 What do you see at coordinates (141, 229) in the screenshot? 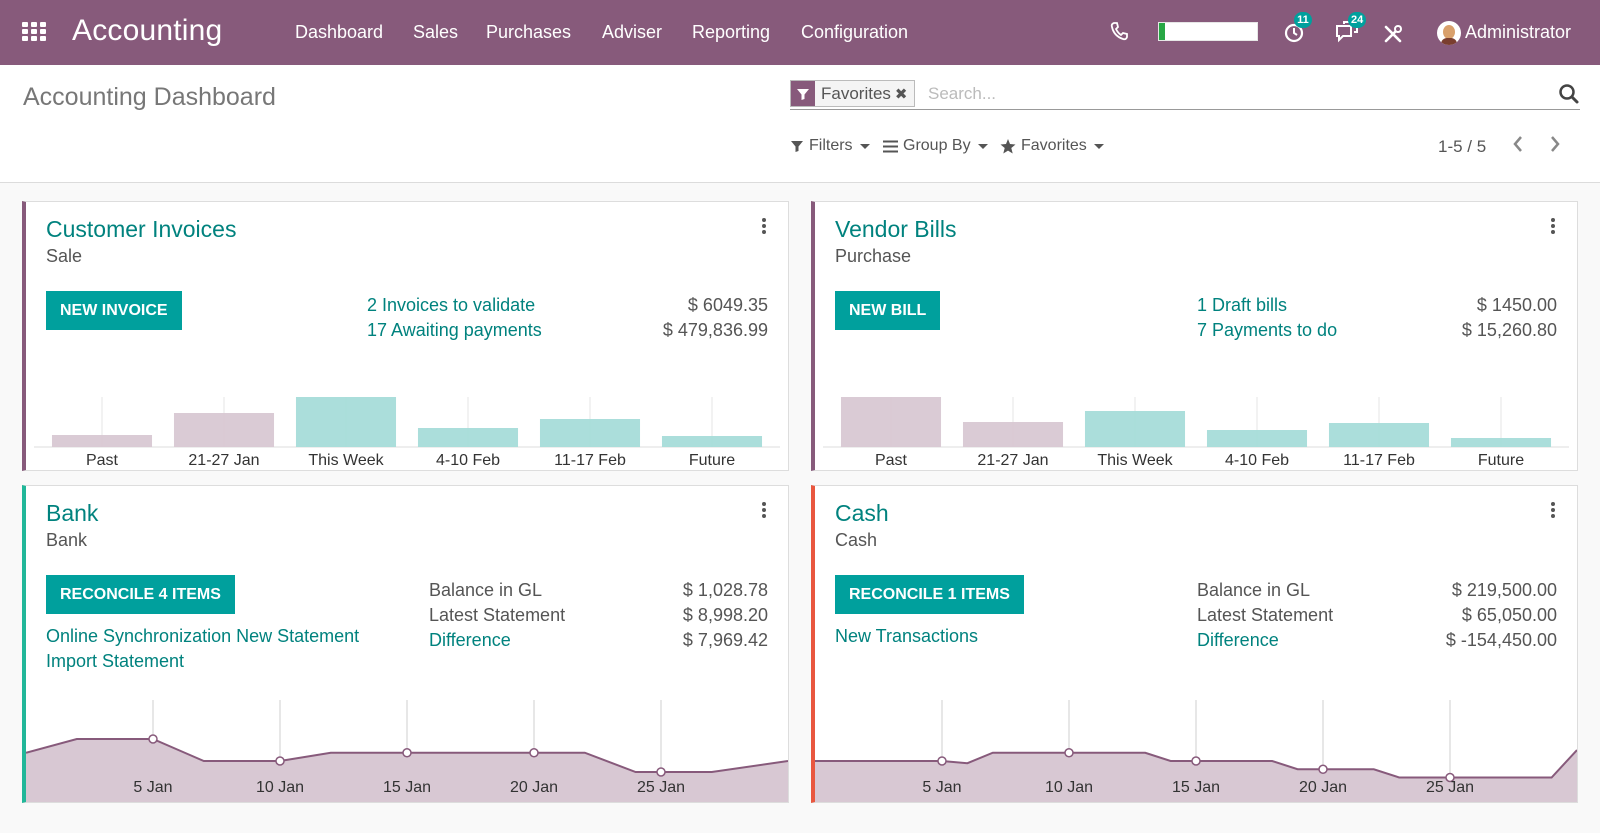
I see `journal-title: Customer Invoices` at bounding box center [141, 229].